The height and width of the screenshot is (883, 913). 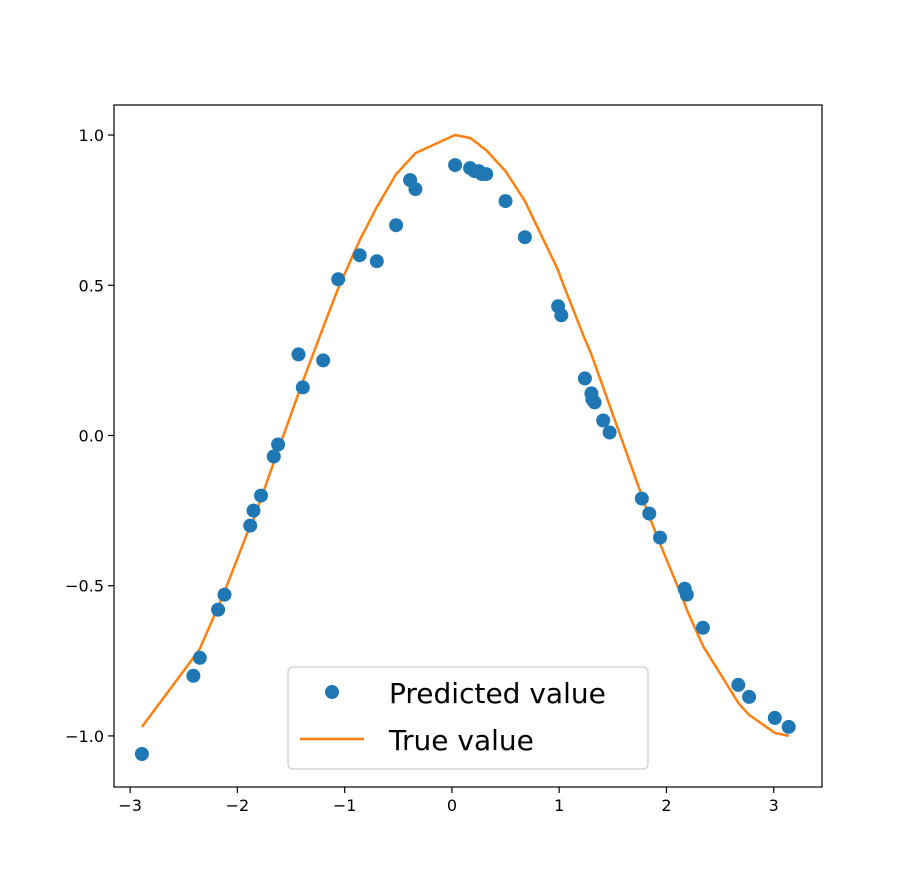 What do you see at coordinates (774, 805) in the screenshot?
I see `x-tick-label: 3` at bounding box center [774, 805].